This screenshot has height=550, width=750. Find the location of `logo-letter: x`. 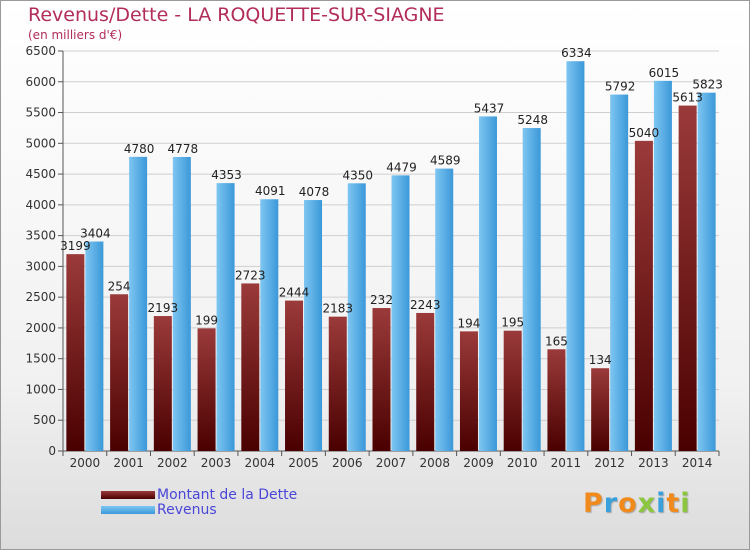

logo-letter: x is located at coordinates (647, 503).